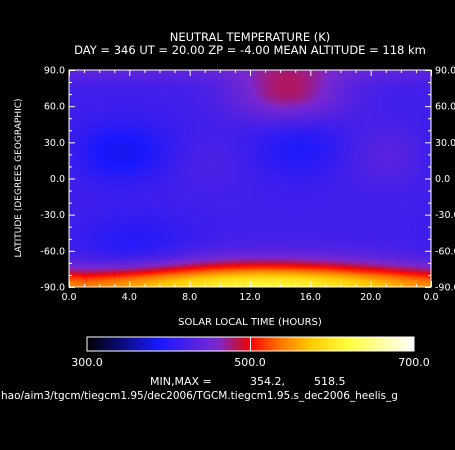  I want to click on y-tick-label-right: -90.0, so click(445, 288).